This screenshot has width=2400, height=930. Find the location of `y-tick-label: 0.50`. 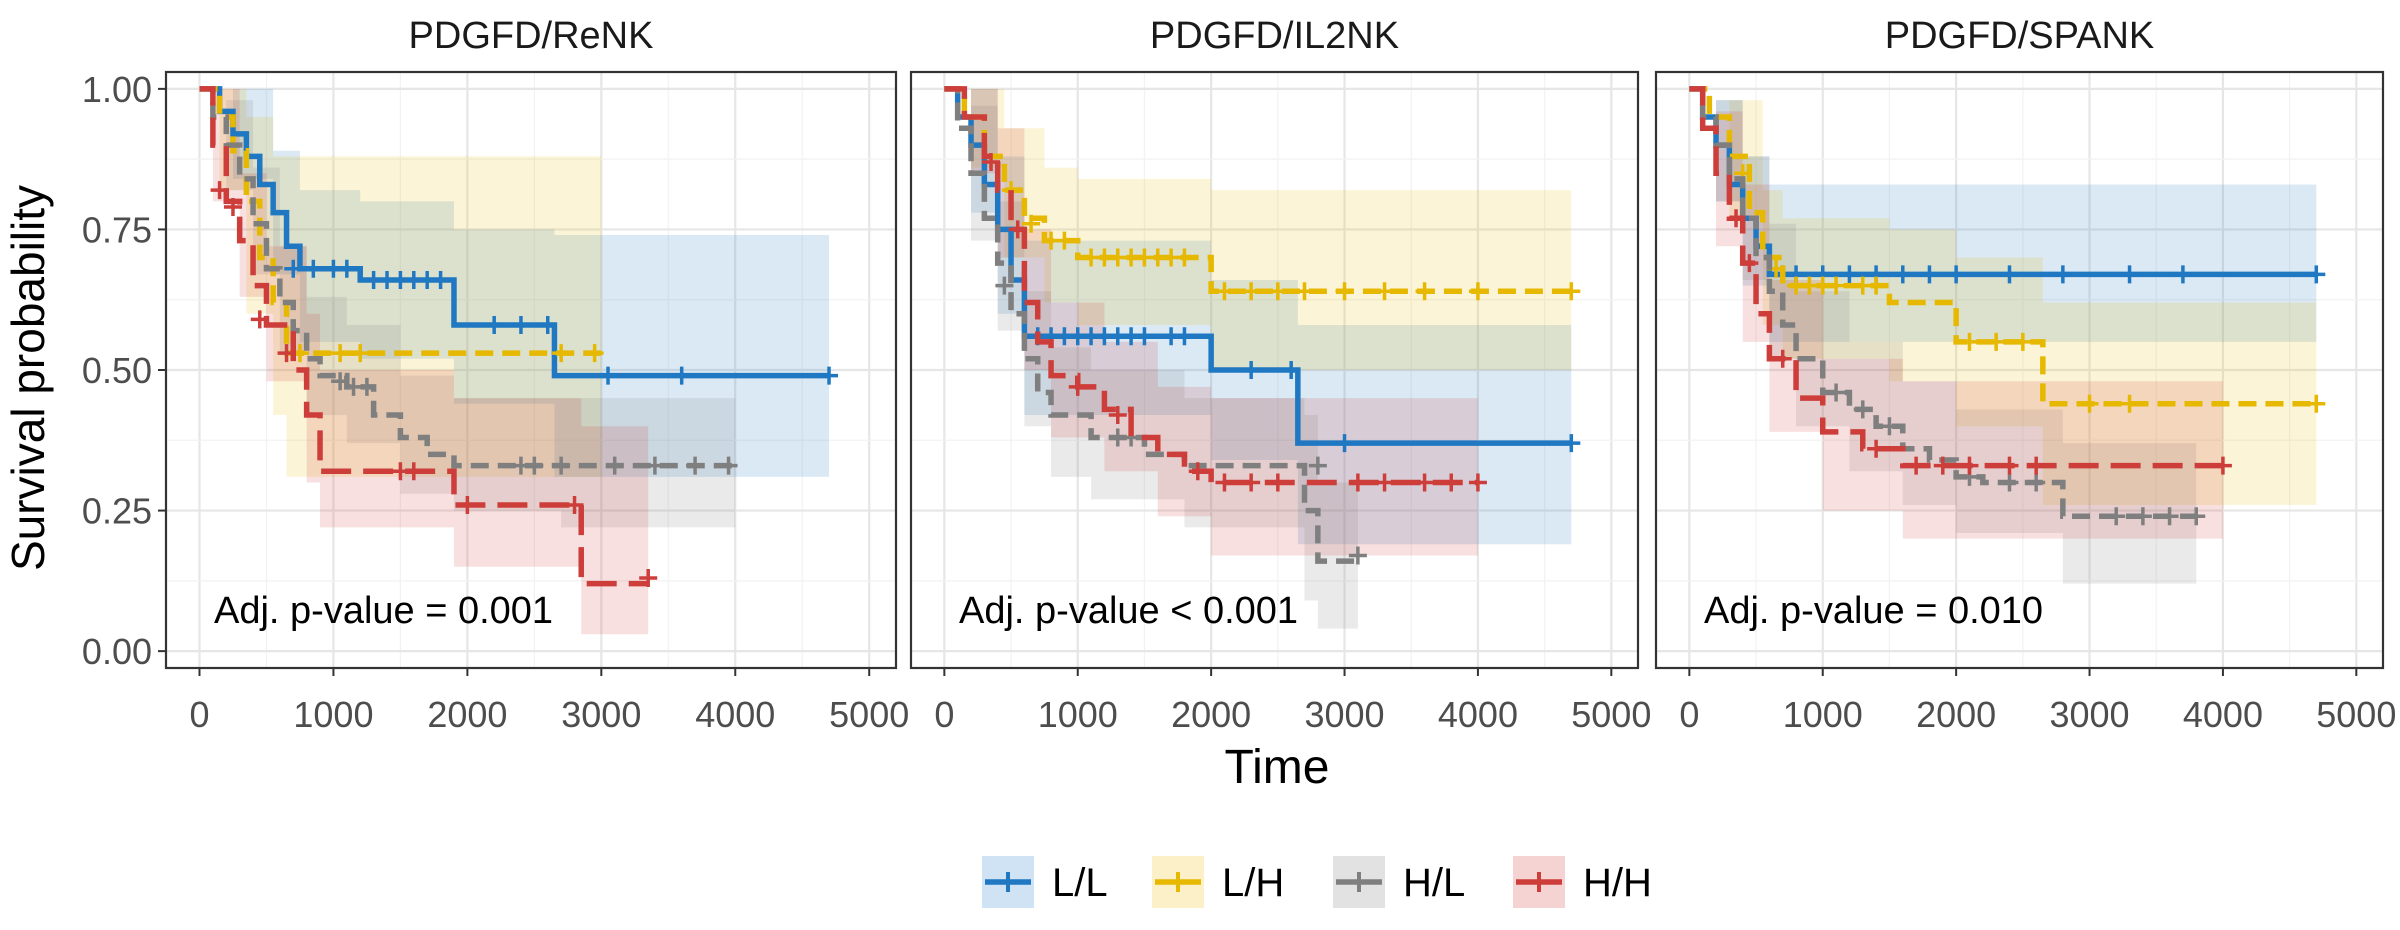

y-tick-label: 0.50 is located at coordinates (117, 370).